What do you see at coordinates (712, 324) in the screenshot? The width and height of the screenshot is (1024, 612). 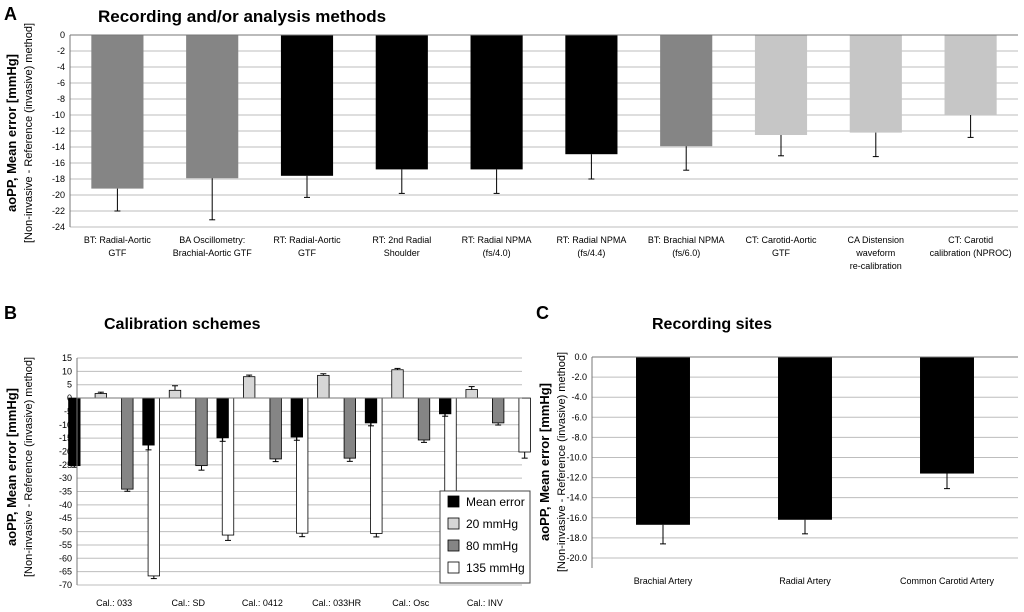 I see `panel-c-title: Recording sites` at bounding box center [712, 324].